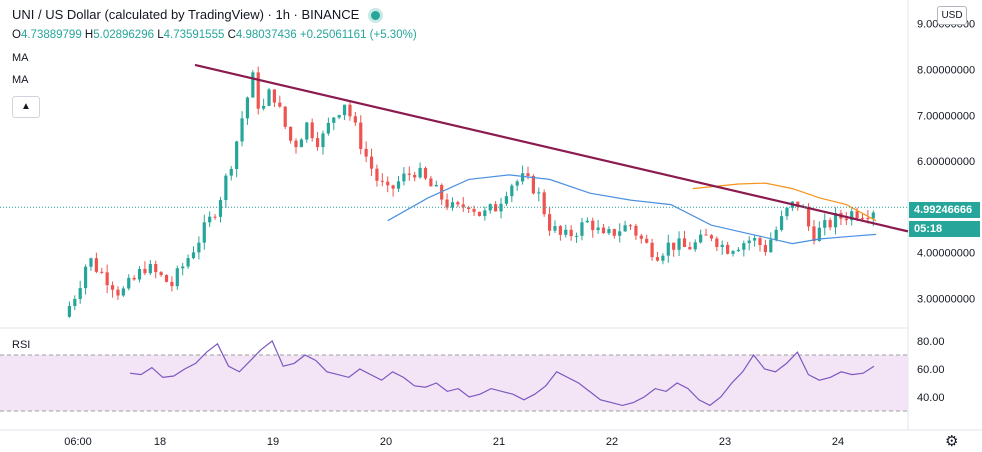  I want to click on rsi-line, so click(502, 373).